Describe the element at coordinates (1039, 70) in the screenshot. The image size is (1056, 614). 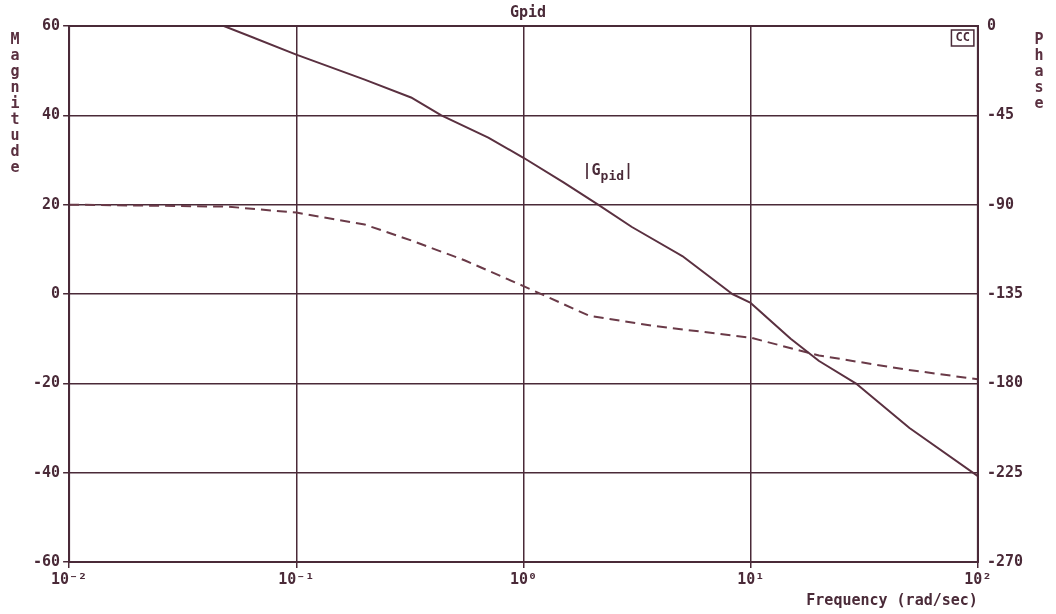
I see `y2-axis-title: Phase` at that location.